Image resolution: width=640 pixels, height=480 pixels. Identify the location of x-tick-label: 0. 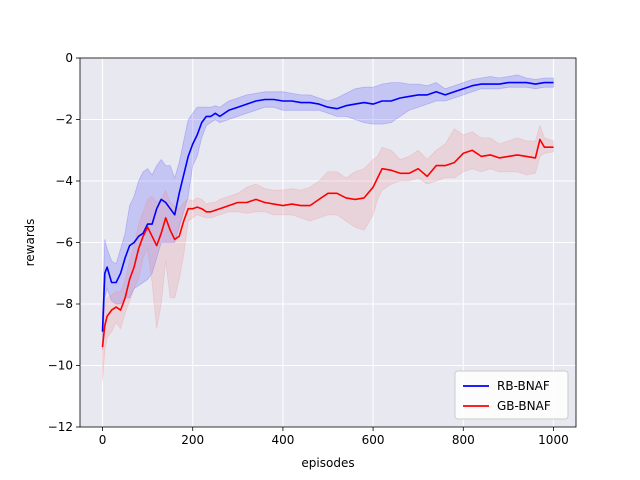
(103, 440).